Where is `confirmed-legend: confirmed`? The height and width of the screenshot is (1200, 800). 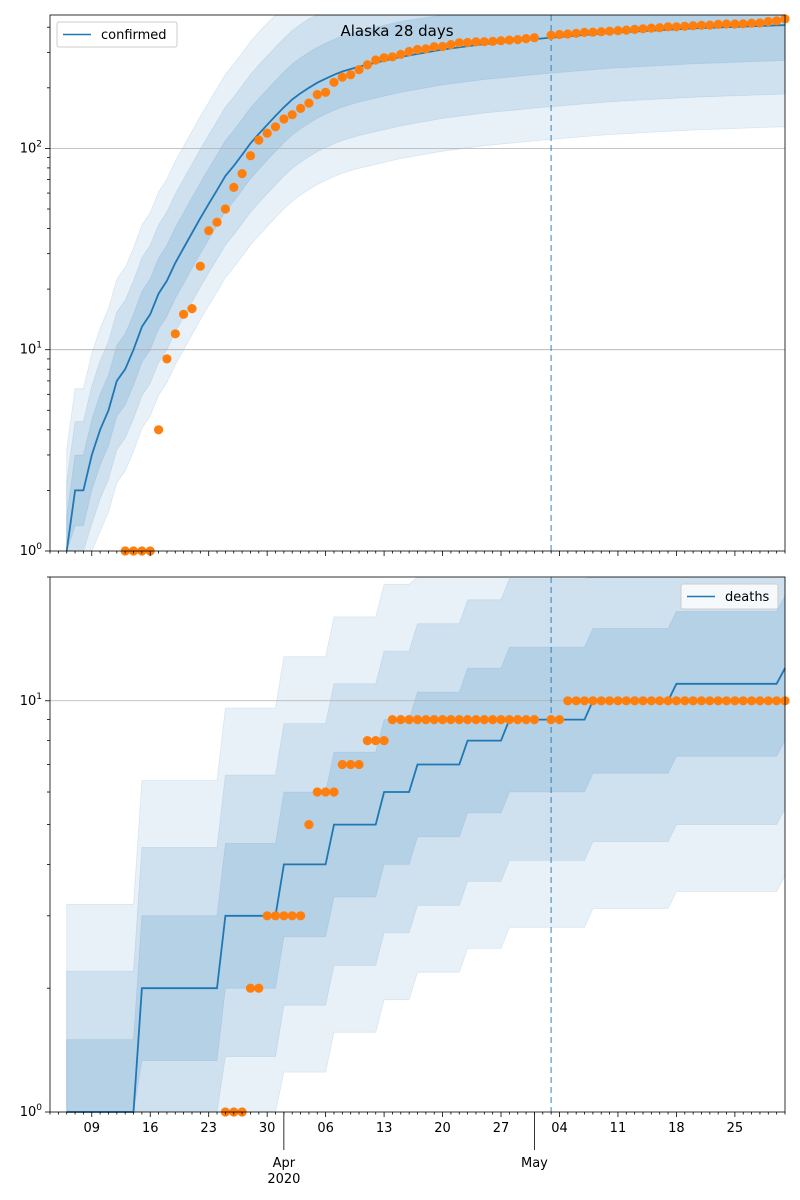 confirmed-legend: confirmed is located at coordinates (117, 34).